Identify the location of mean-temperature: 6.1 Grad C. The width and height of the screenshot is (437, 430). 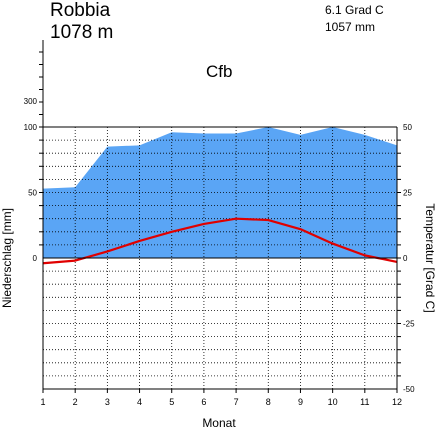
(354, 10).